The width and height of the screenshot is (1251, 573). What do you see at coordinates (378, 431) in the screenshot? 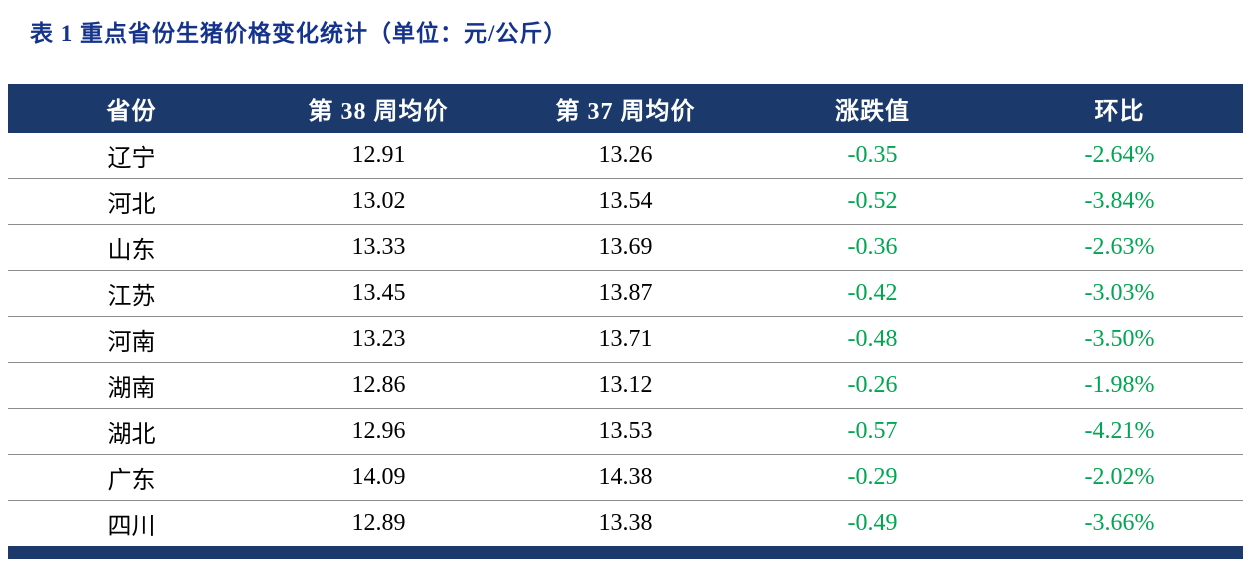
I see `week38-avg-cell: 12.96` at bounding box center [378, 431].